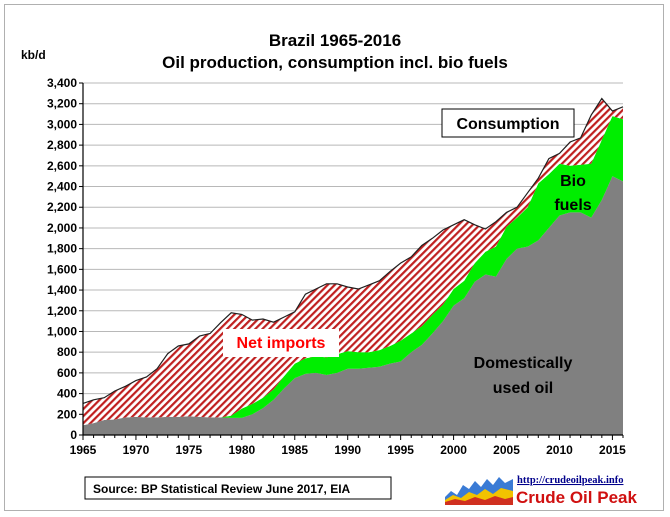 The height and width of the screenshot is (517, 670). I want to click on y-tick-label: 2,800, so click(62, 145).